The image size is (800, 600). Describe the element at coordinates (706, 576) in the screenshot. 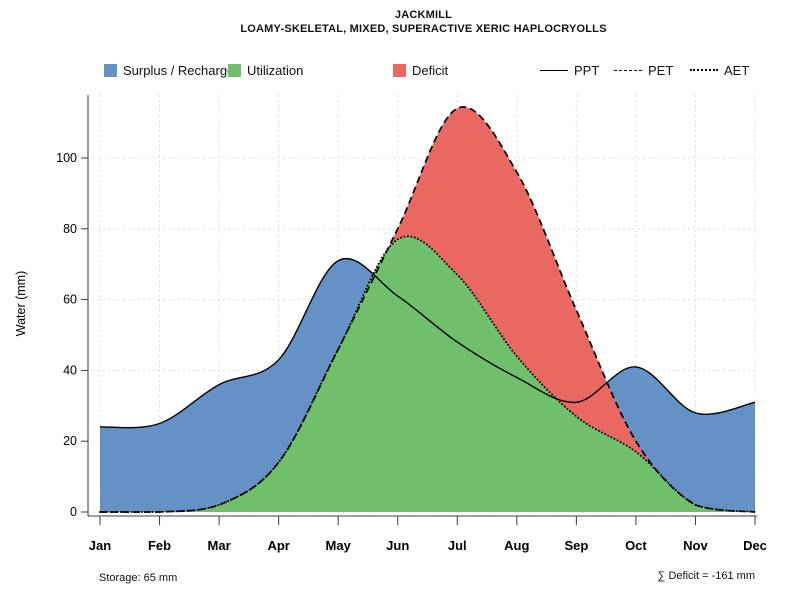

I see `deficit-sum-annotation: ∑ Deficit = -161 mm` at that location.